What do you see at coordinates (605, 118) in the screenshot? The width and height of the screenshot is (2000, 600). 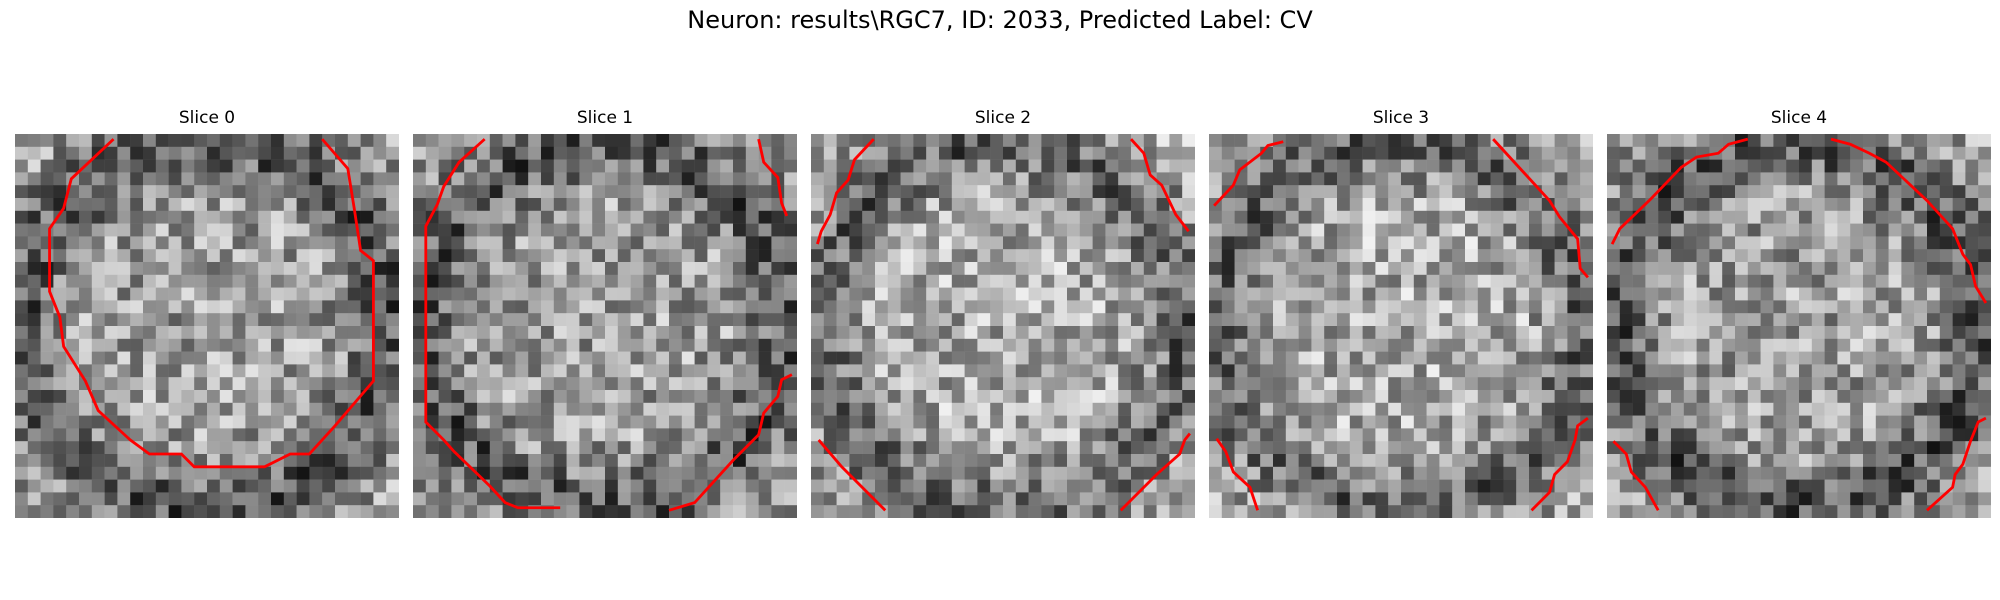 I see `slice-title: Slice 1` at bounding box center [605, 118].